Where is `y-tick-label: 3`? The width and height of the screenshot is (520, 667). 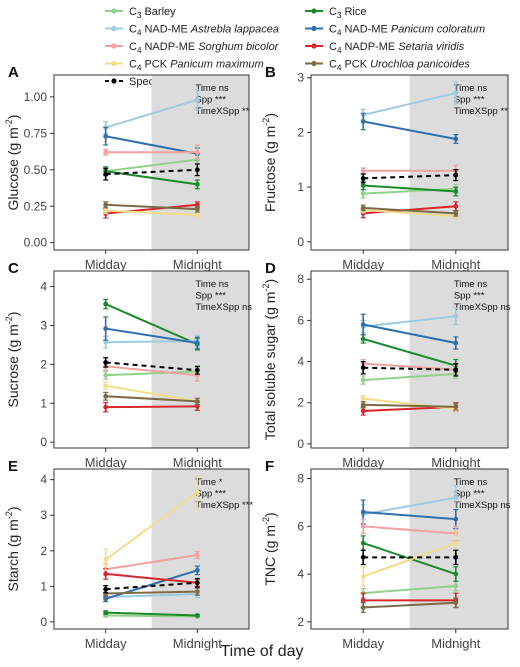 y-tick-label: 3 is located at coordinates (300, 78).